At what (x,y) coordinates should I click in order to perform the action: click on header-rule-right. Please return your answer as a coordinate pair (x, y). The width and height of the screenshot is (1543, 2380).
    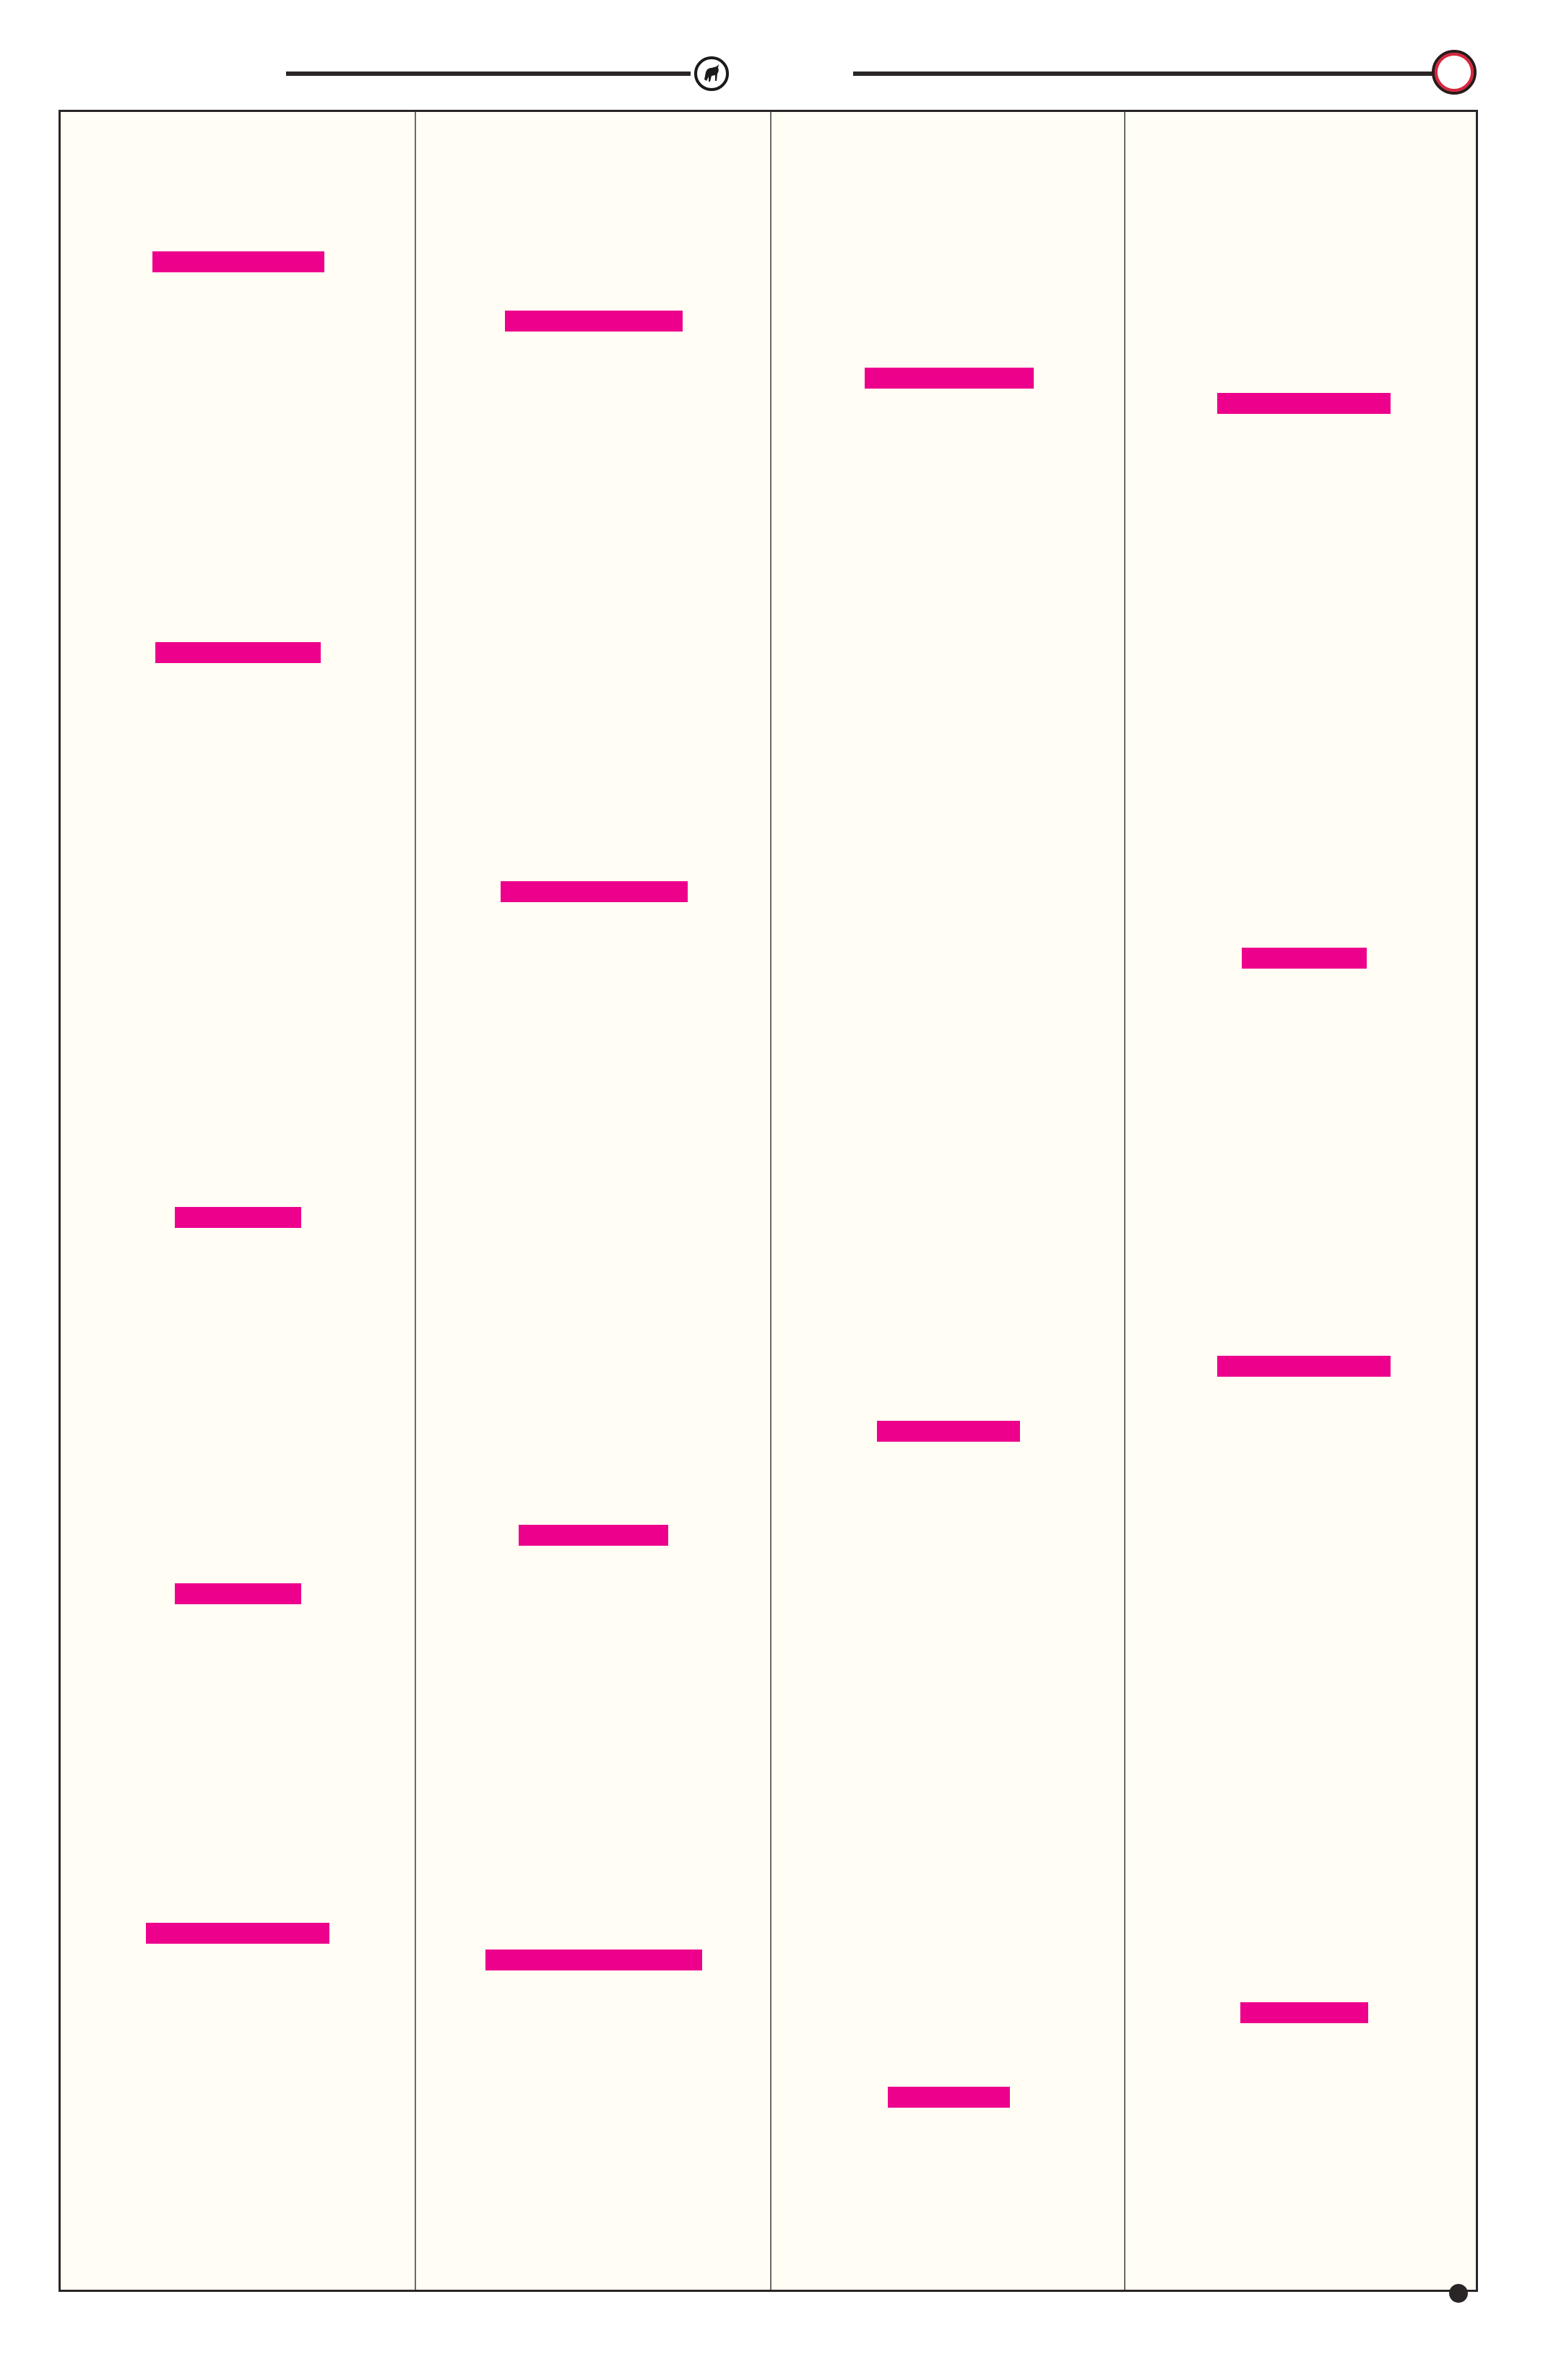
    Looking at the image, I should click on (1144, 74).